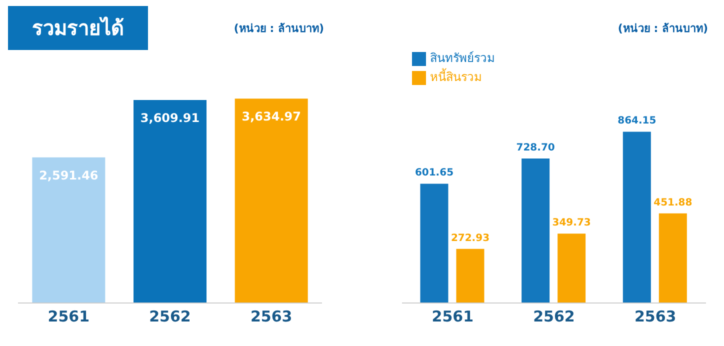  I want to click on data-label: 864.15, so click(637, 121).